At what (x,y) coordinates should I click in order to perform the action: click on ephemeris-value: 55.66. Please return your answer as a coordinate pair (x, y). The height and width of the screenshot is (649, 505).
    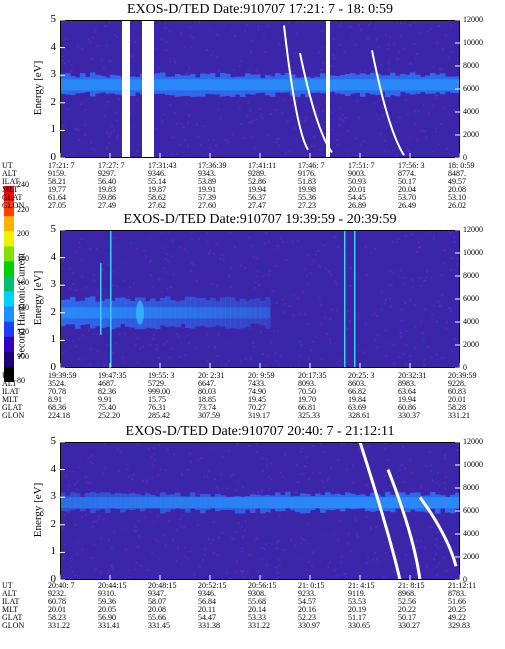
    Looking at the image, I should click on (157, 617).